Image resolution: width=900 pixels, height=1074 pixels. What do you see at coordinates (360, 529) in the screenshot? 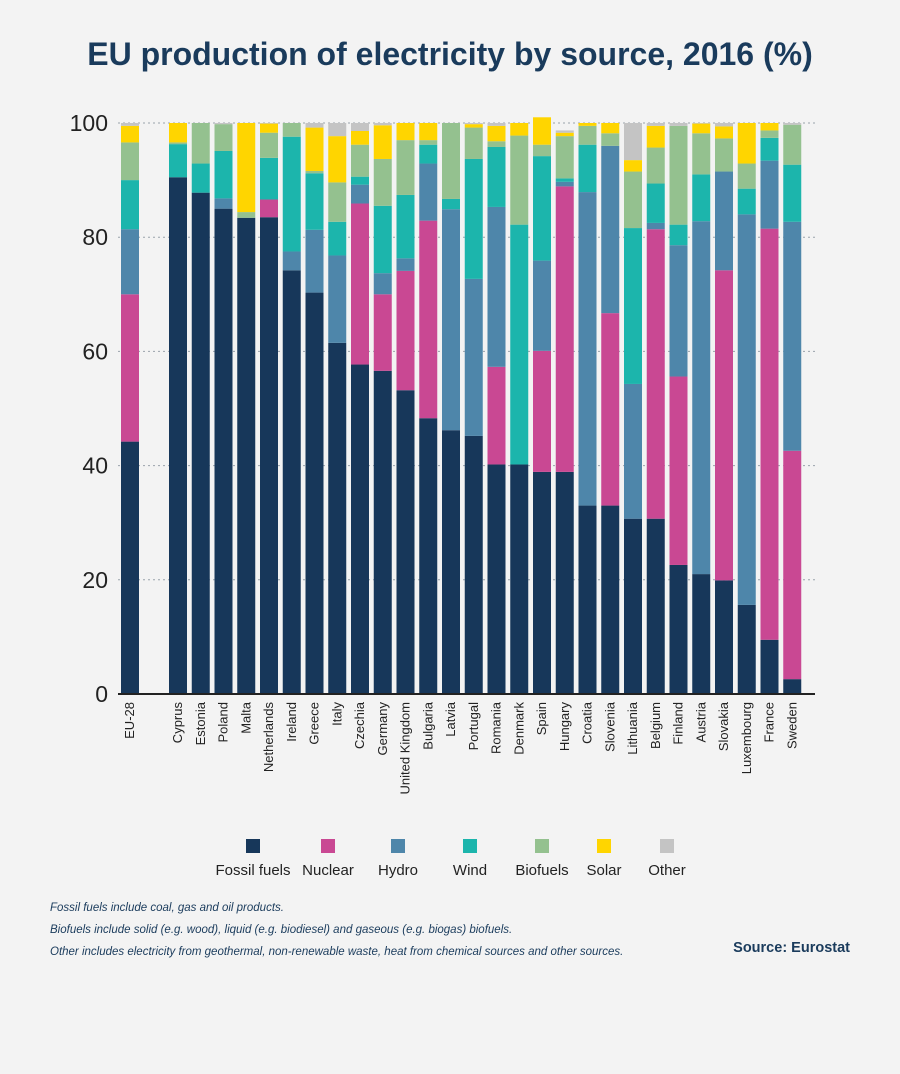
I see `bar-czechia-fossil-fuels` at bounding box center [360, 529].